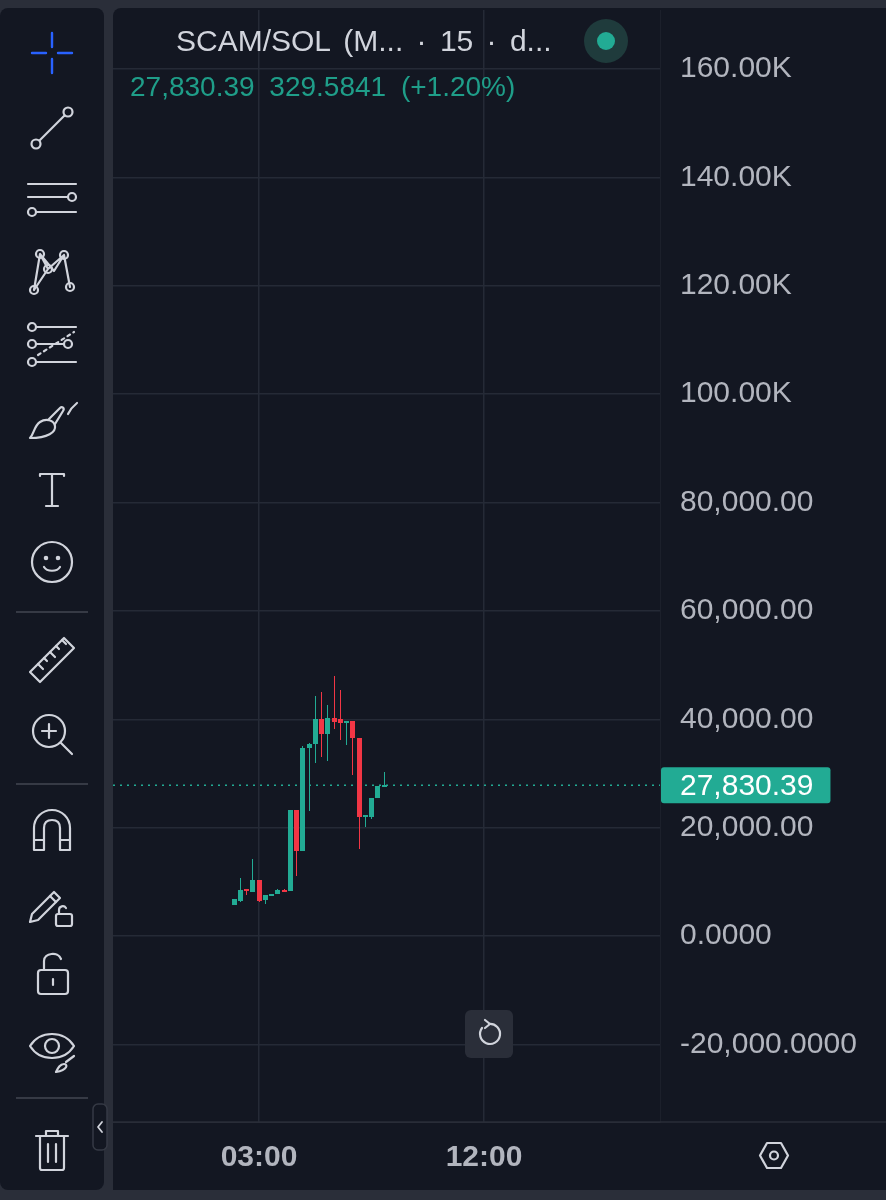  I want to click on y-tick-label: 20,000.00, so click(747, 826).